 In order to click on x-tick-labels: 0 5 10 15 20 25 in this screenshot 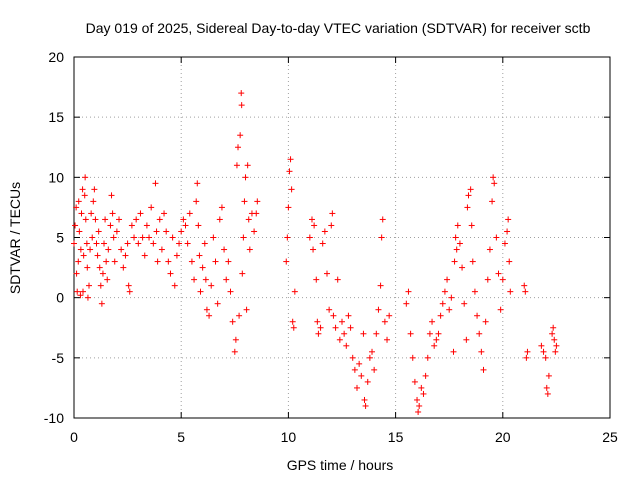, I will do `click(344, 437)`.